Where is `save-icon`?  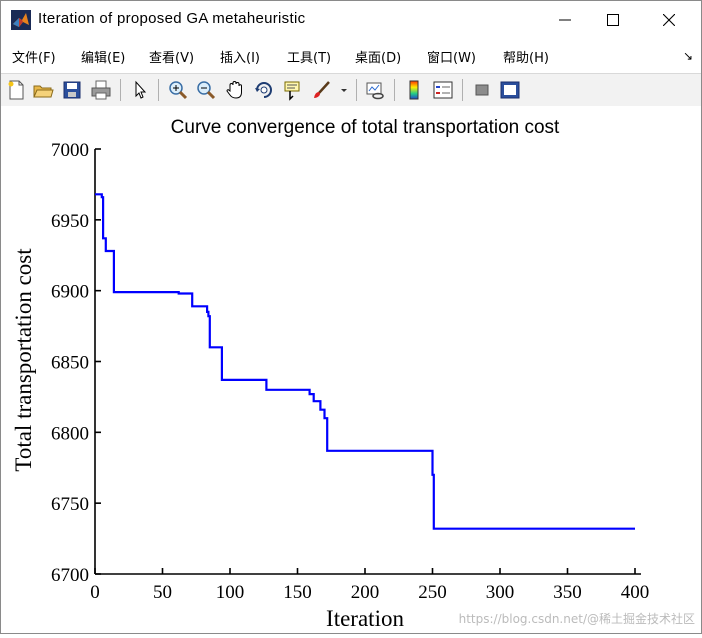
save-icon is located at coordinates (72, 90).